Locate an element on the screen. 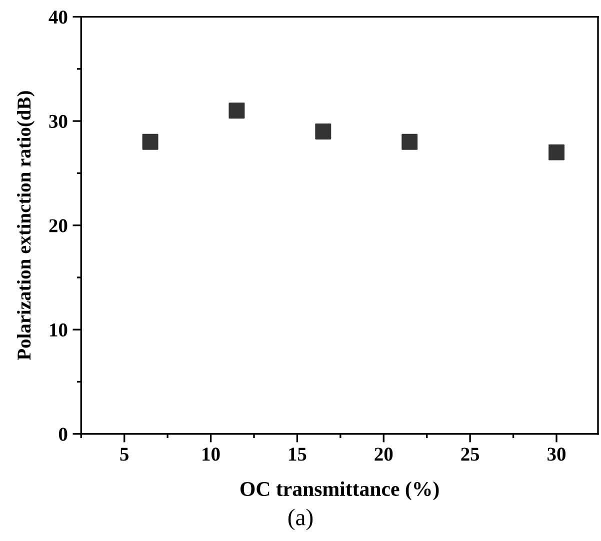 This screenshot has height=541, width=601. y-tick-label: 20 is located at coordinates (58, 225).